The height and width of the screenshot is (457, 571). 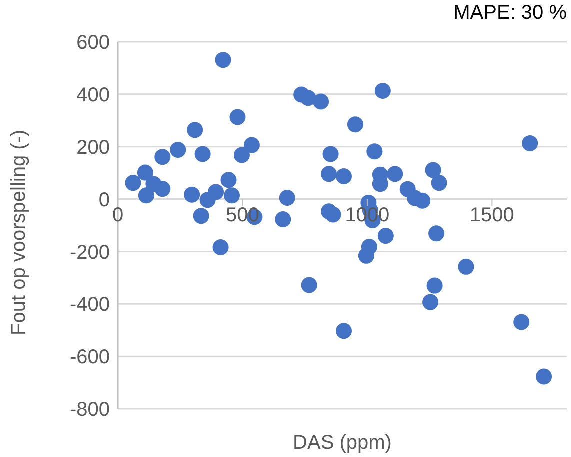 What do you see at coordinates (19, 233) in the screenshot?
I see `y-axis-title: Fout op voorspelling (-)` at bounding box center [19, 233].